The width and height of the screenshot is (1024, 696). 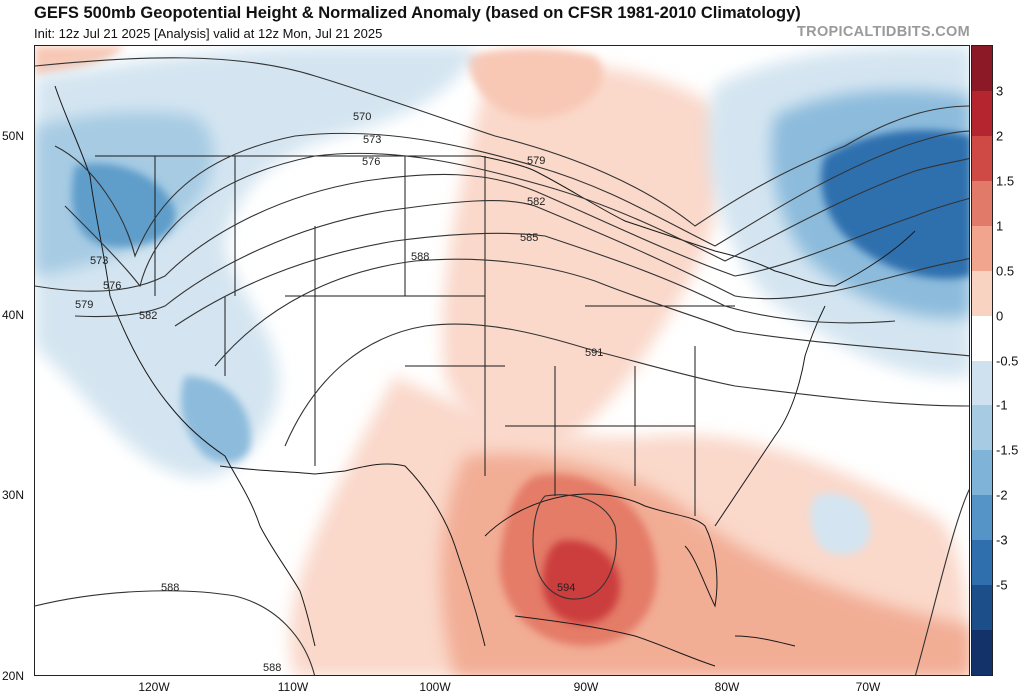 What do you see at coordinates (420, 257) in the screenshot?
I see `contour-label-588: 588` at bounding box center [420, 257].